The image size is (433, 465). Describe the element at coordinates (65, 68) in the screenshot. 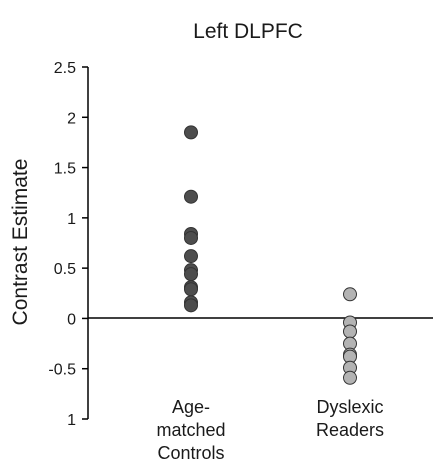

I see `y-tick-label: 2.5` at that location.